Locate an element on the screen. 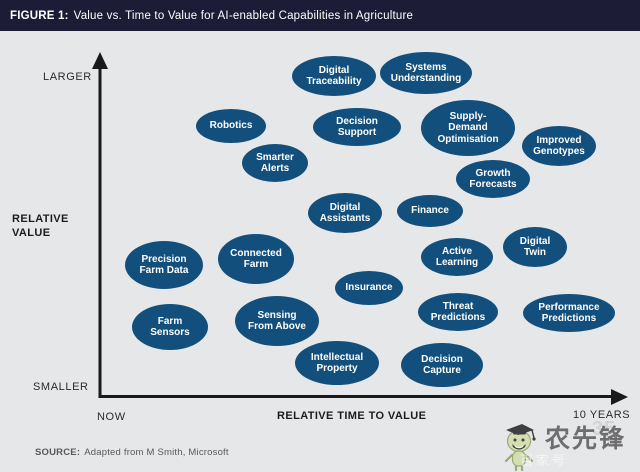 This screenshot has width=640, height=472. source-prefix: SOURCE: is located at coordinates (58, 452).